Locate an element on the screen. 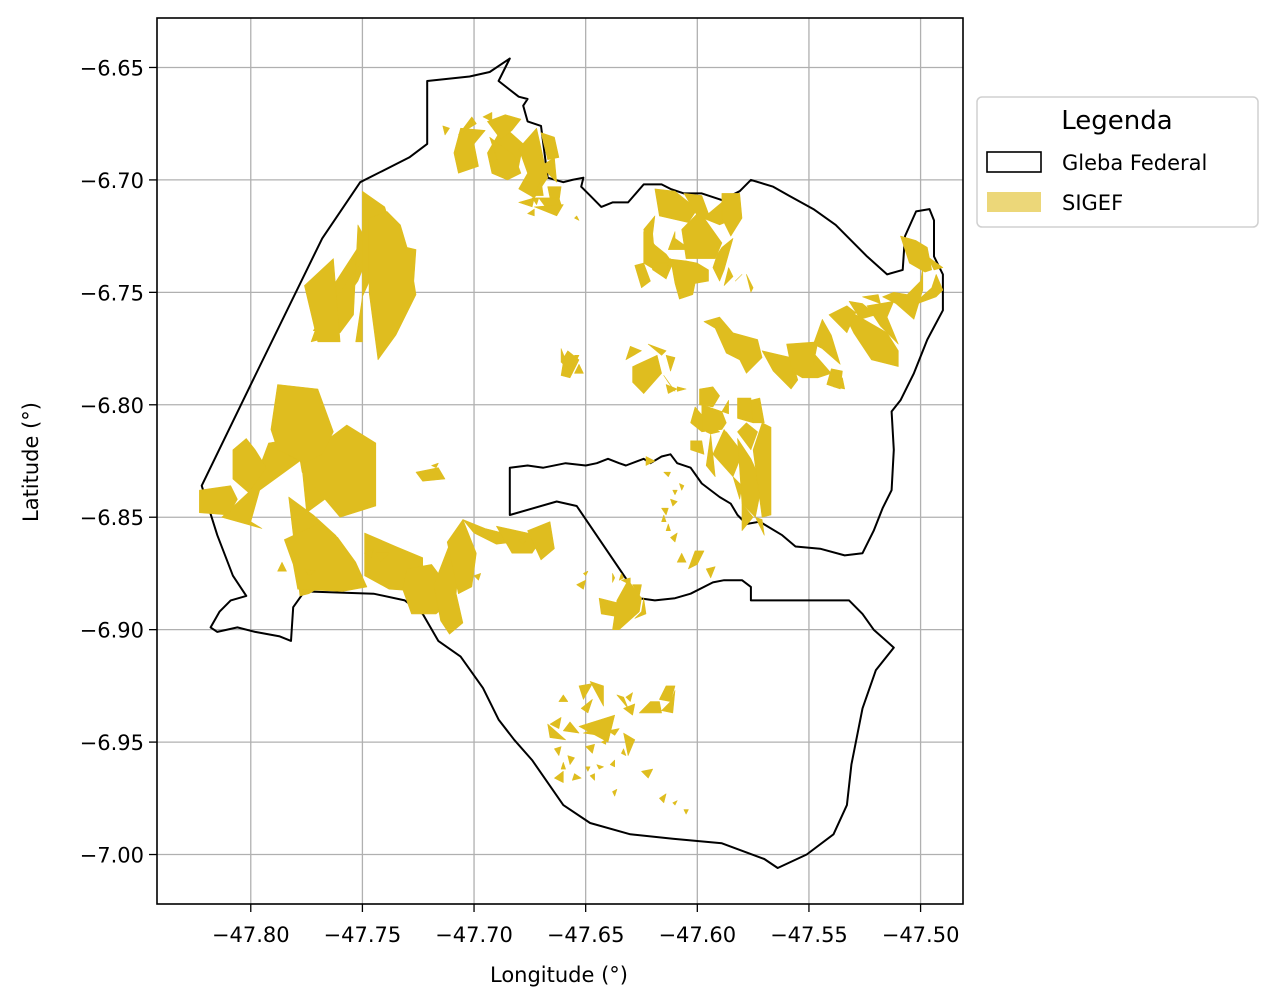  legend-swatch-sigef is located at coordinates (1014, 202).